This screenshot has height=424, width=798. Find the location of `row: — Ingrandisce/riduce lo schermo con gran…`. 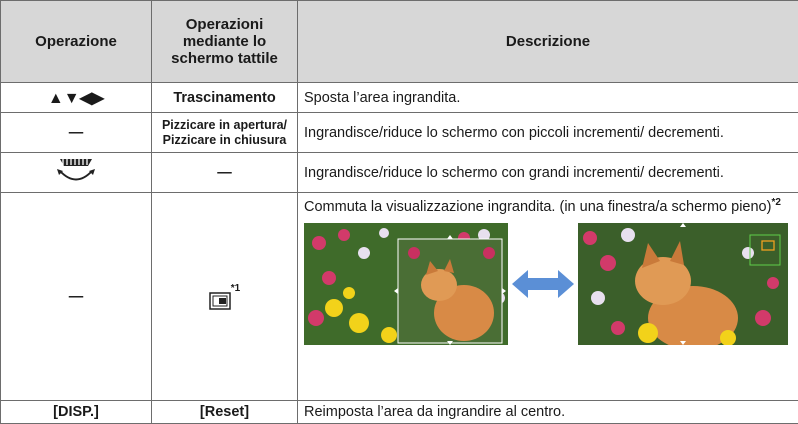

row: — Ingrandisce/riduce lo schermo con gran… is located at coordinates (399, 173).